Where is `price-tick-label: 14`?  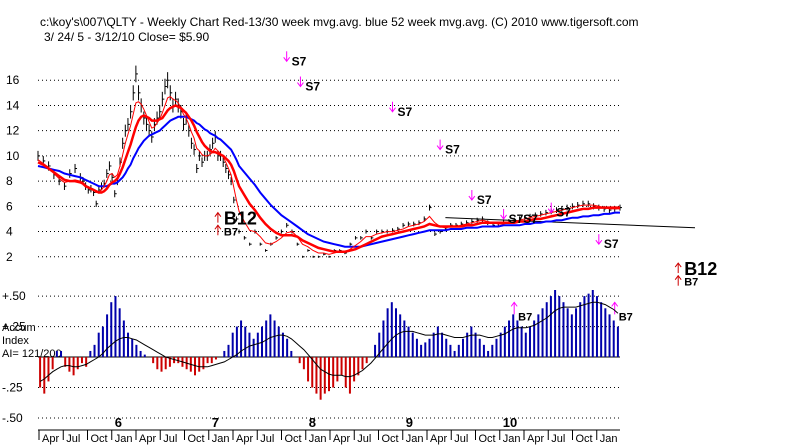
price-tick-label: 14 is located at coordinates (13, 105).